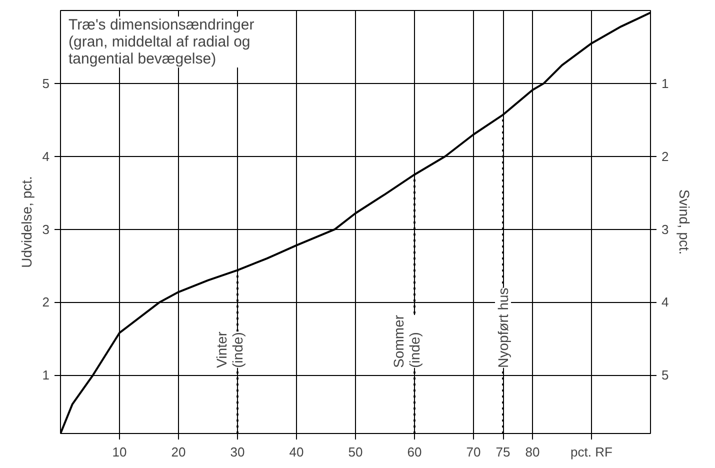 The width and height of the screenshot is (715, 468). Describe the element at coordinates (665, 302) in the screenshot. I see `y2-tick-label: 4` at that location.